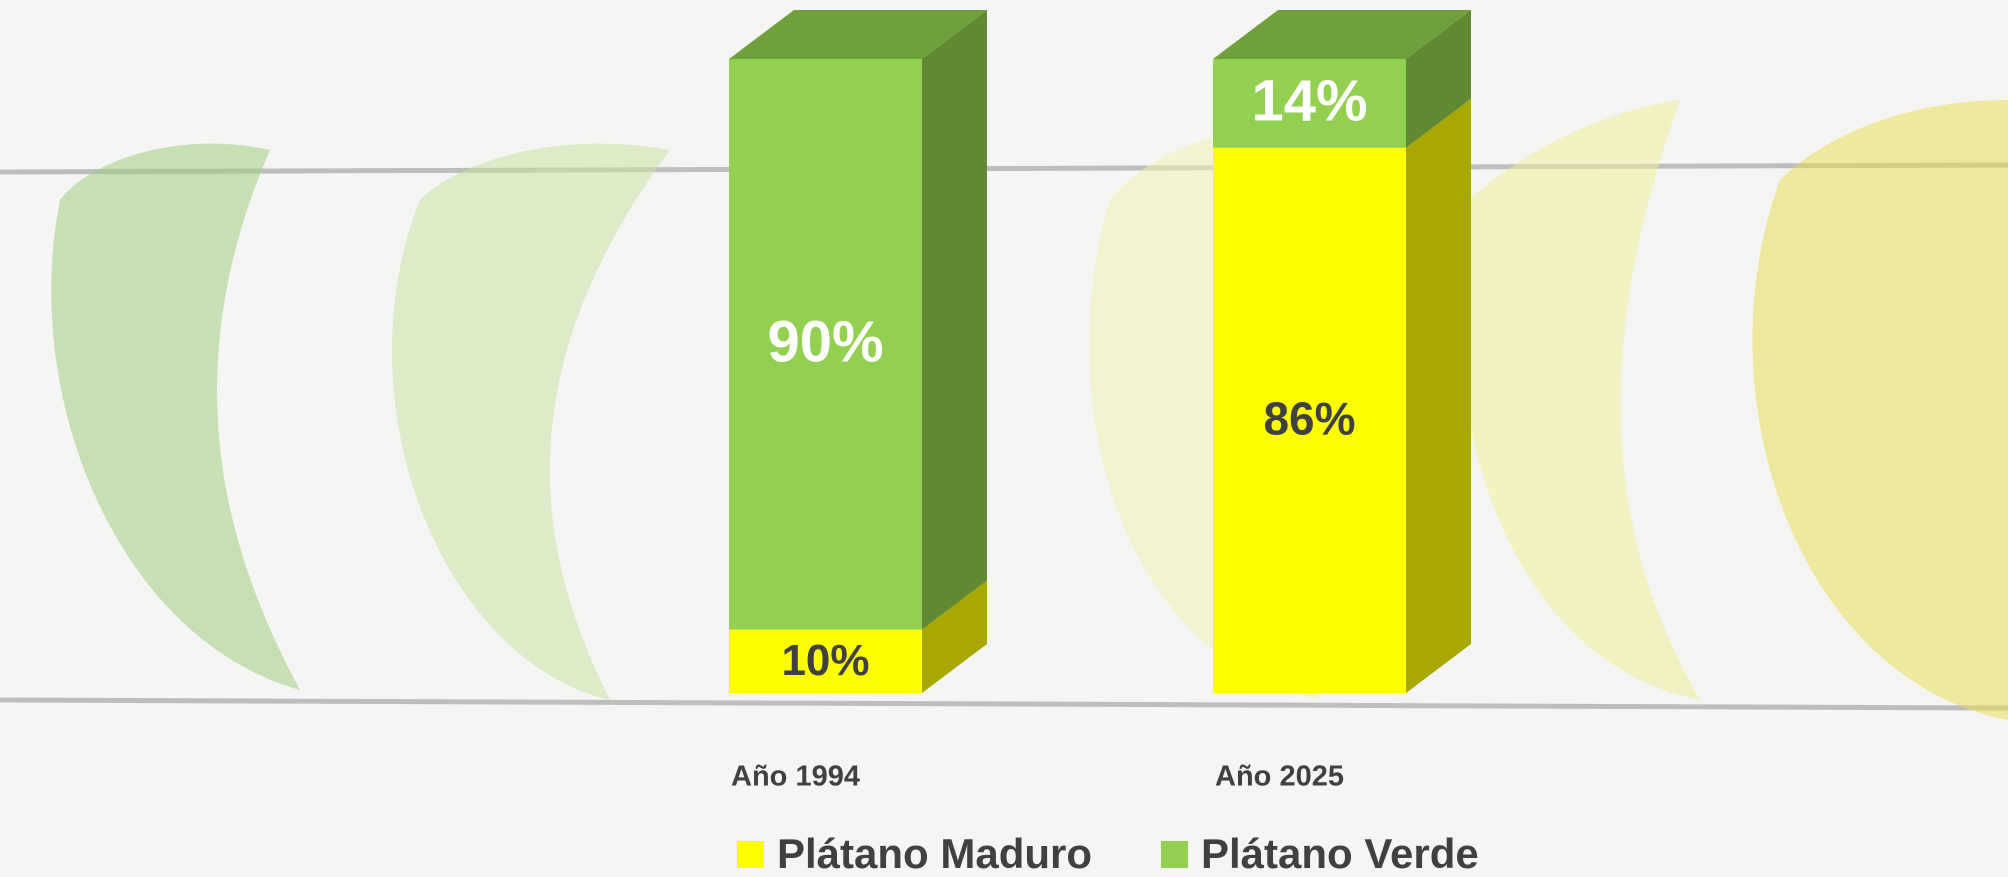 The image size is (2008, 877). I want to click on value-label: 90%, so click(825, 342).